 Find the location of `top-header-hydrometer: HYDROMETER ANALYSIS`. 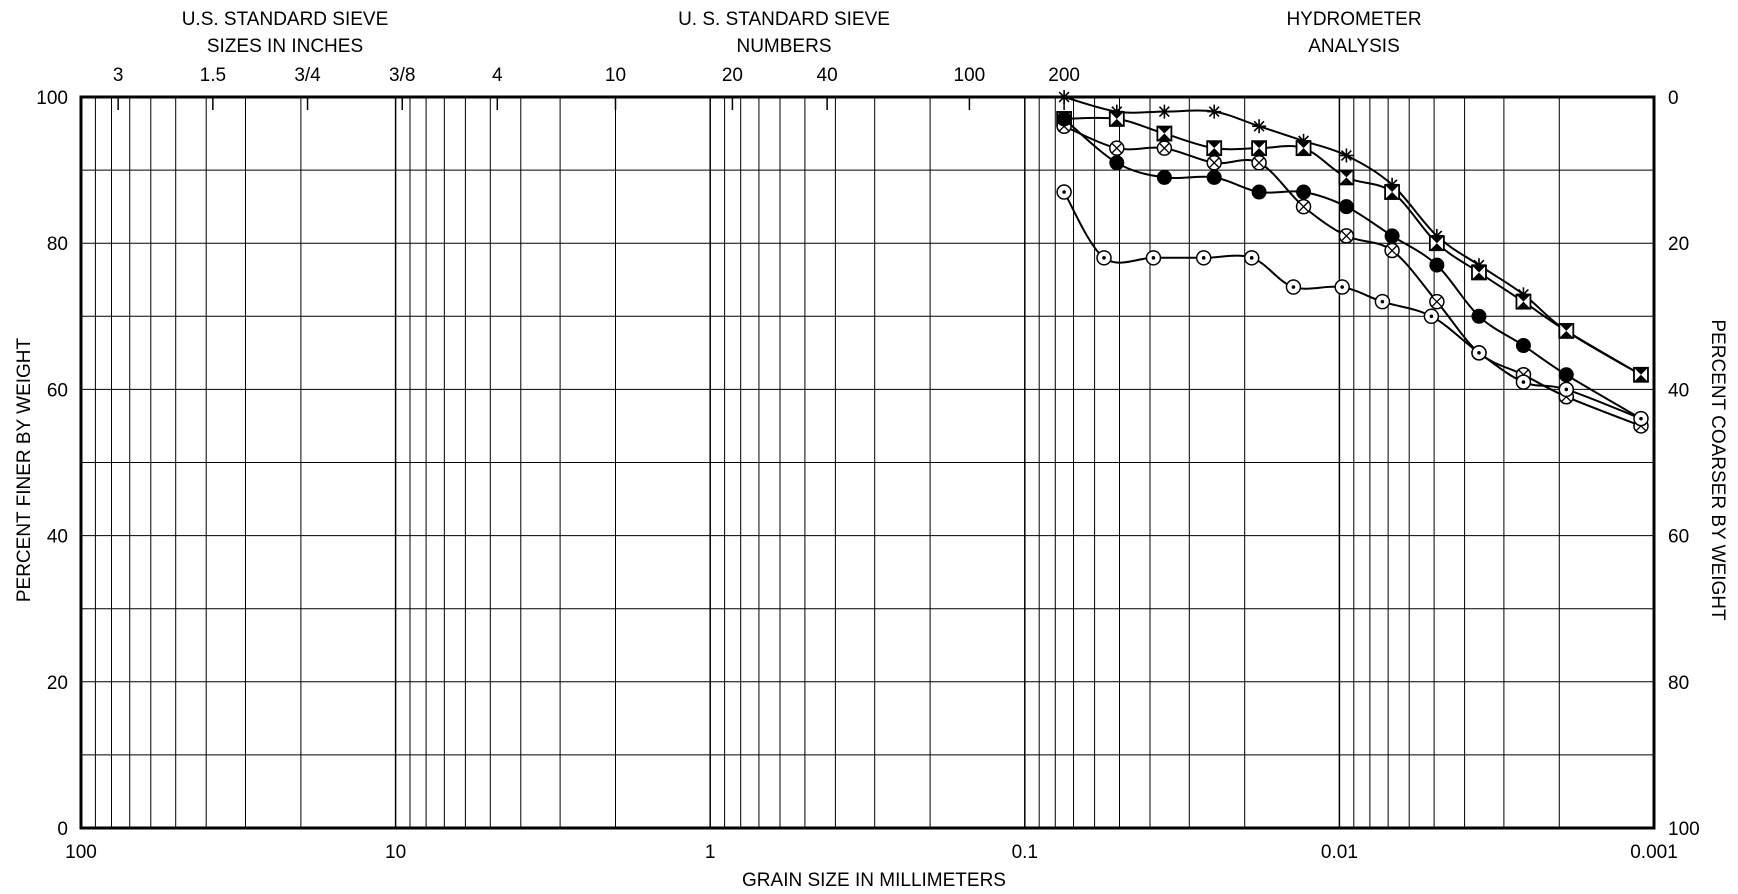

top-header-hydrometer: HYDROMETER ANALYSIS is located at coordinates (1353, 33).